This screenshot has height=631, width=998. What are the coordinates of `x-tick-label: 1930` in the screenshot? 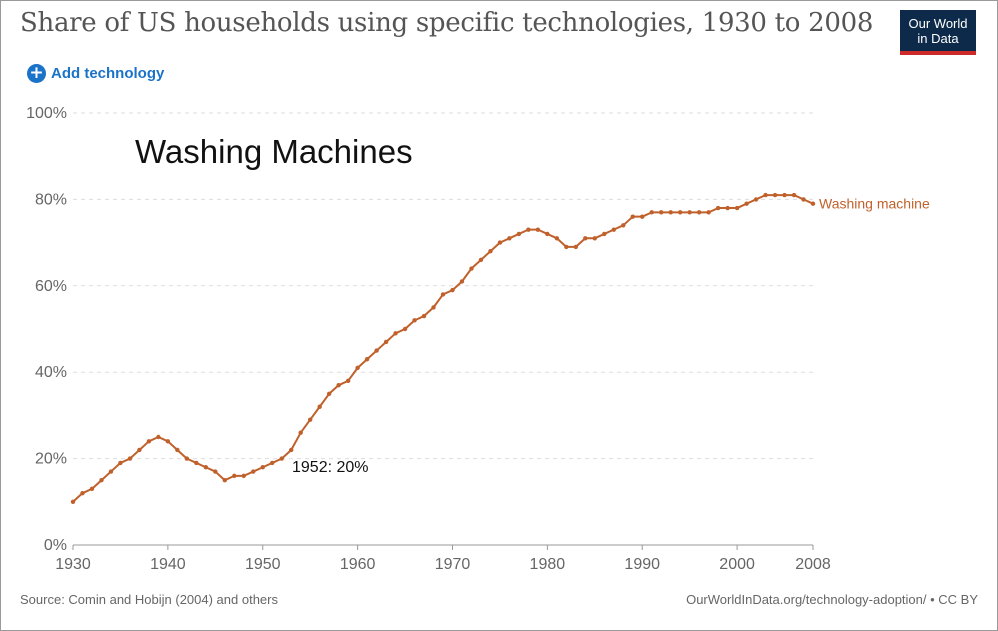 It's located at (73, 564).